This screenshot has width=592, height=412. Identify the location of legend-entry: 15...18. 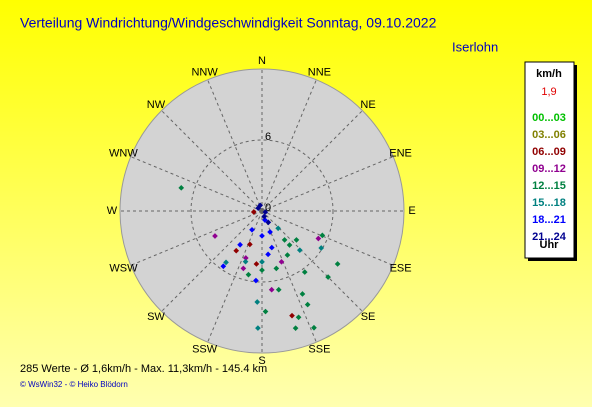
(549, 203).